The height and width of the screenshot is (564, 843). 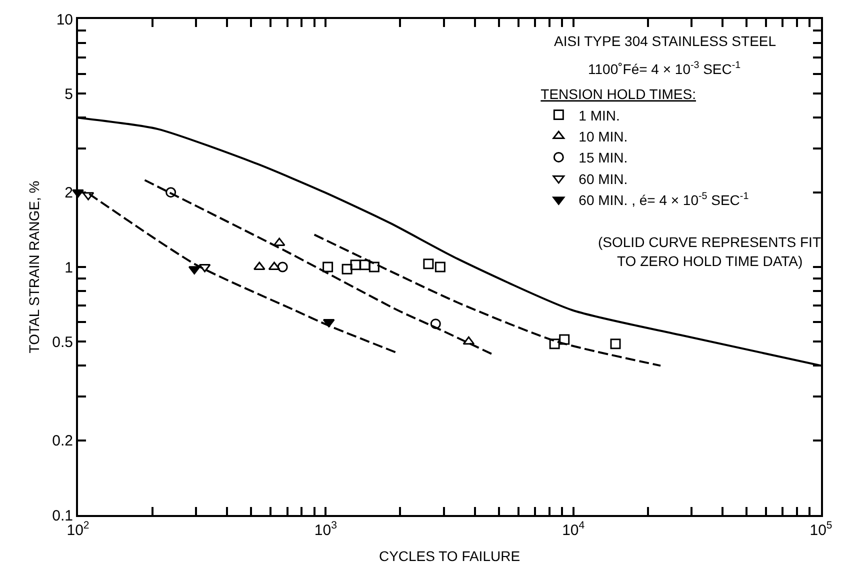 I want to click on y-axis-title: TOTAL STRAIN RANGE, %, so click(x=34, y=267).